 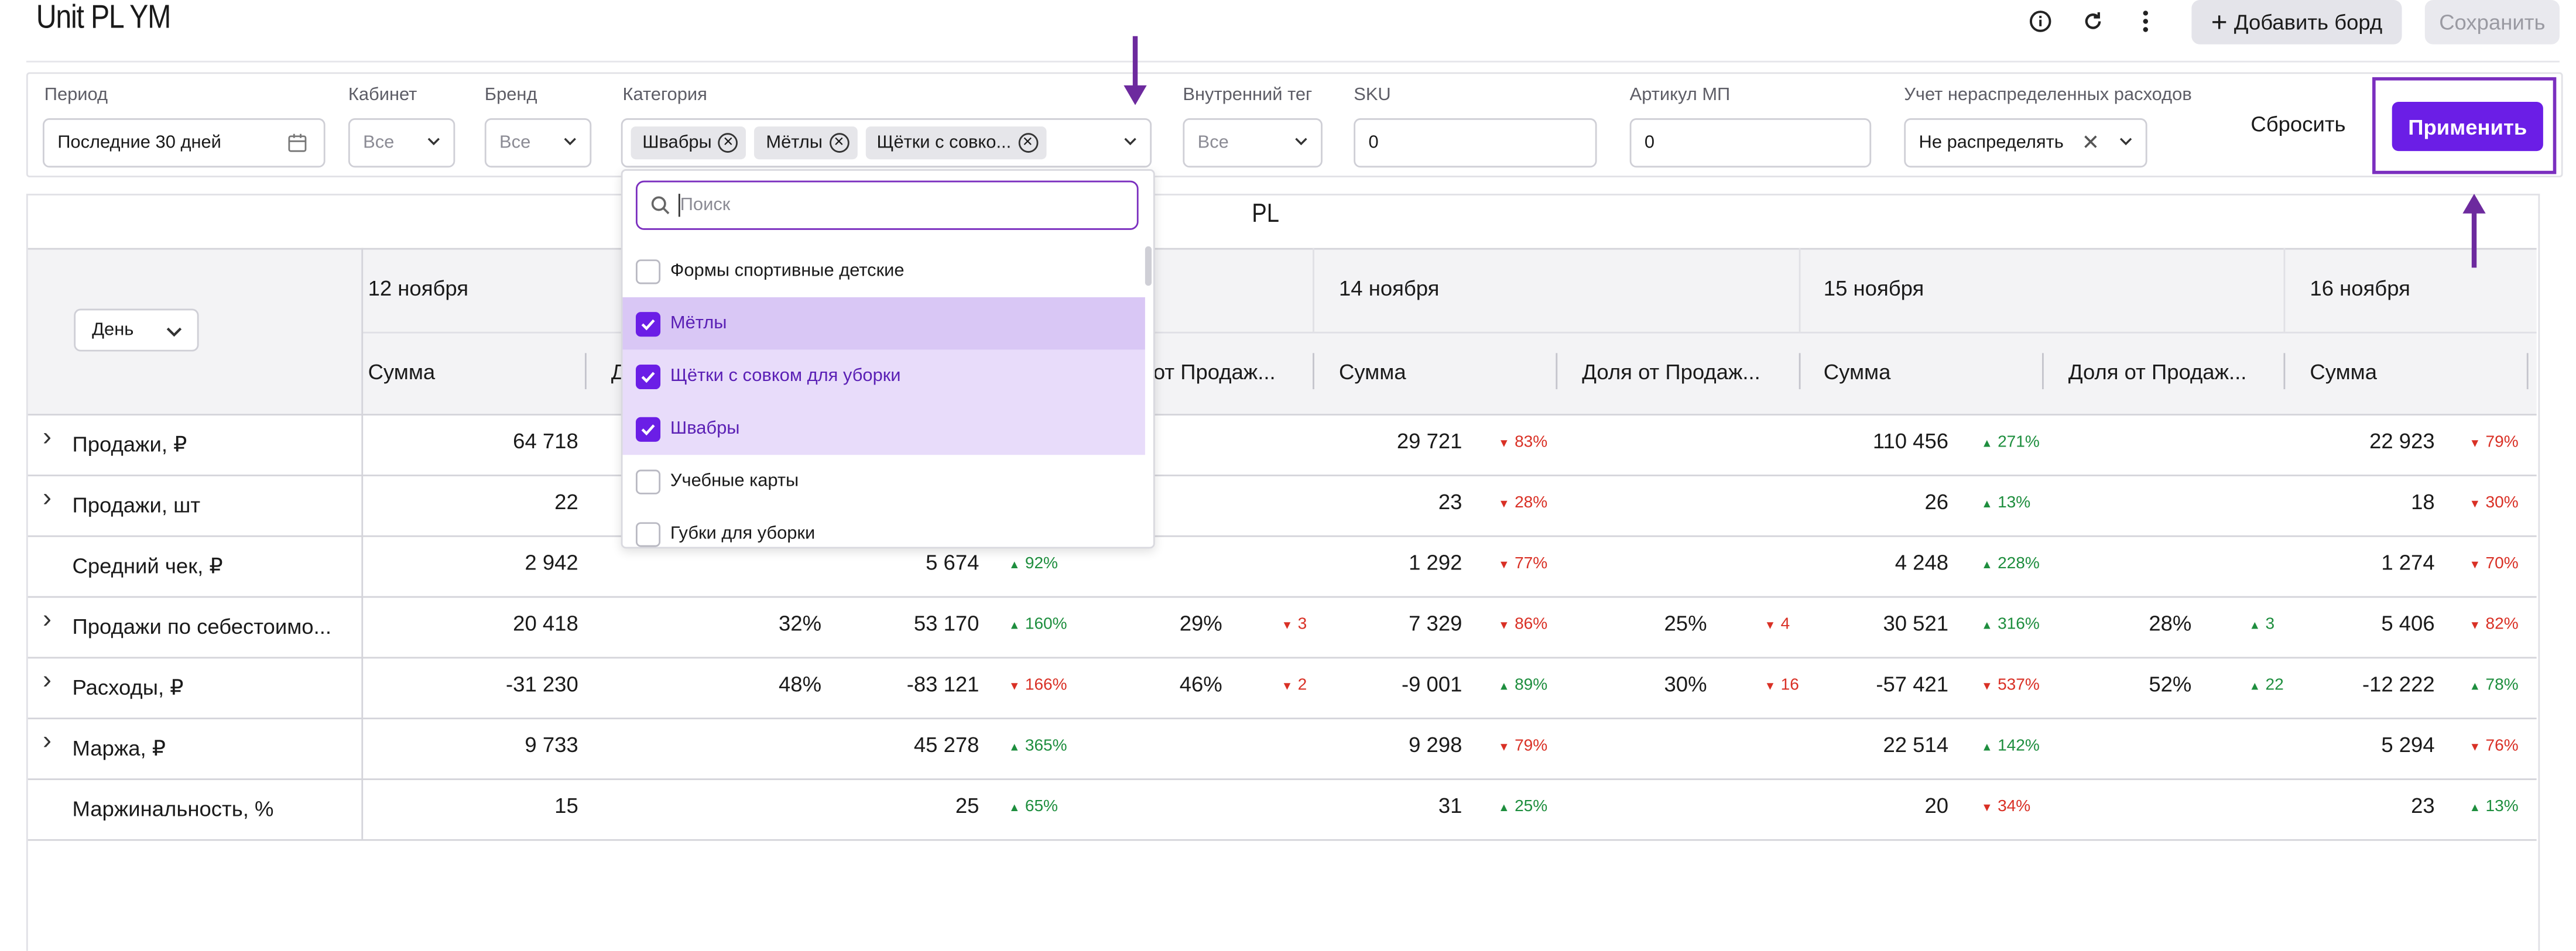 I want to click on category-option: Щётки с совком для уборки, so click(x=883, y=376).